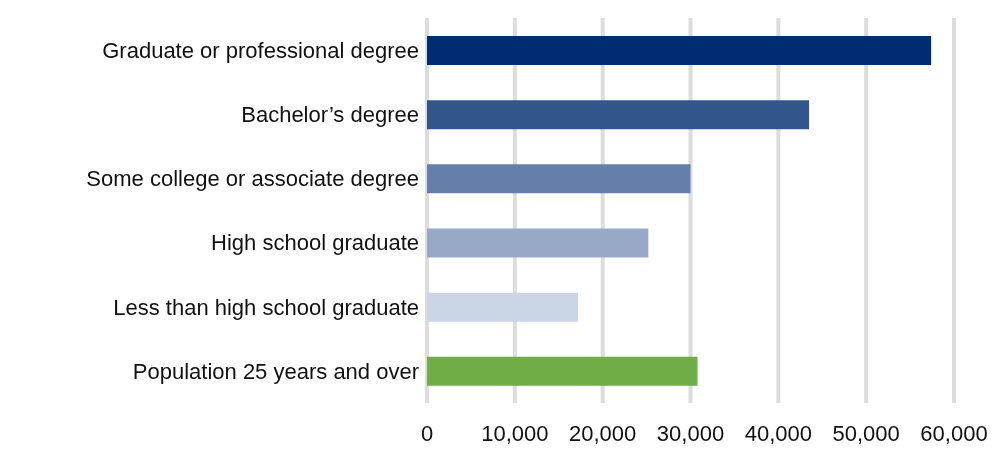 Image resolution: width=1002 pixels, height=469 pixels. Describe the element at coordinates (330, 115) in the screenshot. I see `y-tick-label: Bachelor’s degree` at that location.